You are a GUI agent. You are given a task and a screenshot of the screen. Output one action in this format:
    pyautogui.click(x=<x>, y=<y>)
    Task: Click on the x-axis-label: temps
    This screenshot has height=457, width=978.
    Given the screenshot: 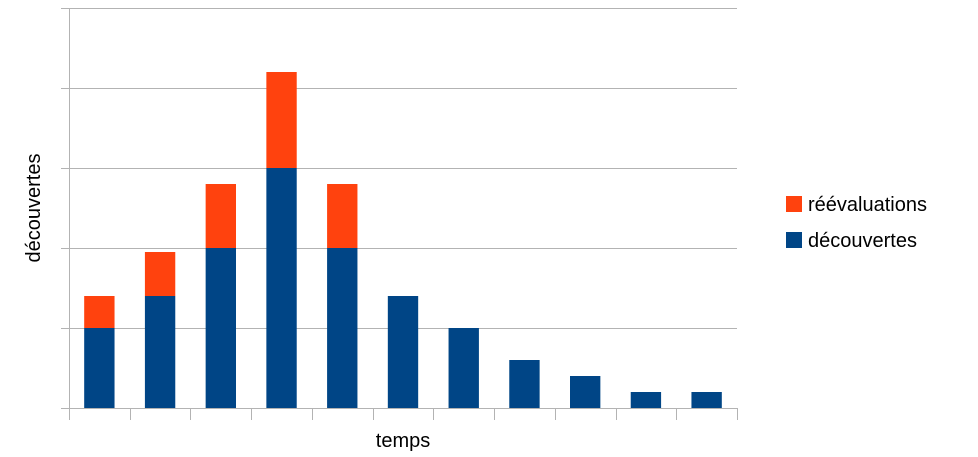 What is the action you would take?
    pyautogui.click(x=403, y=441)
    